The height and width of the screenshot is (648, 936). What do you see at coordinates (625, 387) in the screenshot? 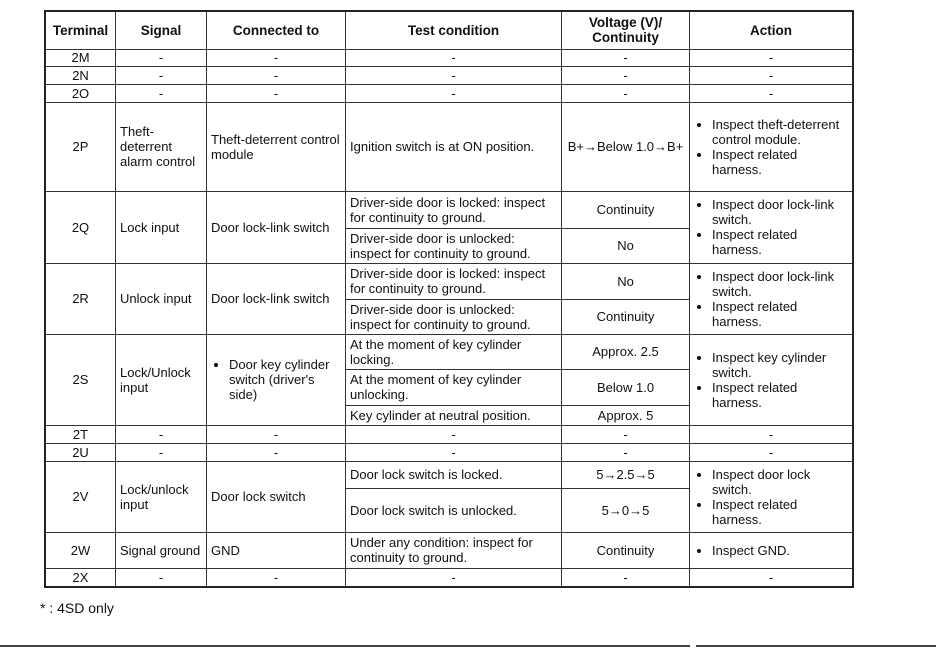
I see `voltage-cell: Below 1.0` at bounding box center [625, 387].